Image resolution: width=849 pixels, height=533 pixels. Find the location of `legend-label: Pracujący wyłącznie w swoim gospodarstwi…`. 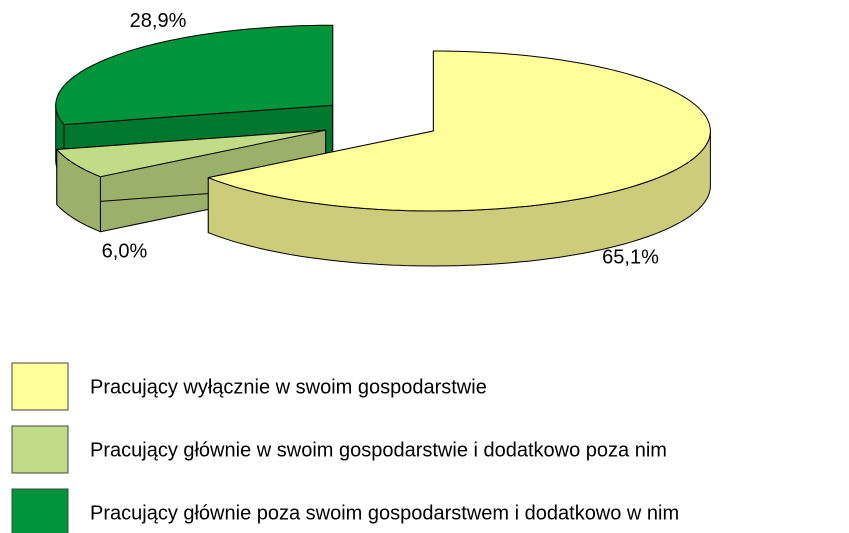

legend-label: Pracujący wyłącznie w swoim gospodarstwi… is located at coordinates (288, 387).